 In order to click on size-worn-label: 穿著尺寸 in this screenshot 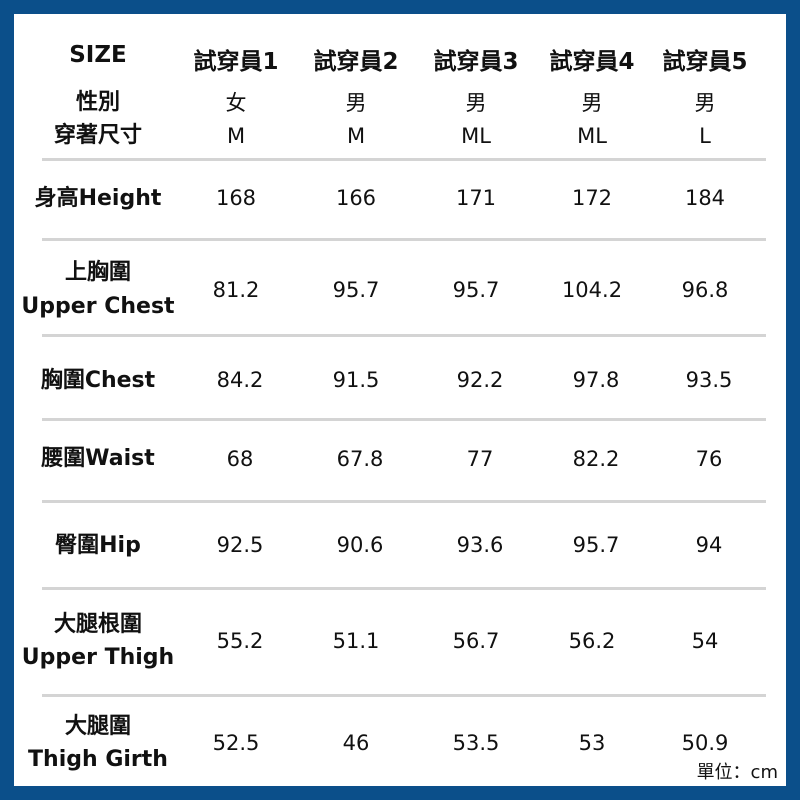, I will do `click(98, 135)`.